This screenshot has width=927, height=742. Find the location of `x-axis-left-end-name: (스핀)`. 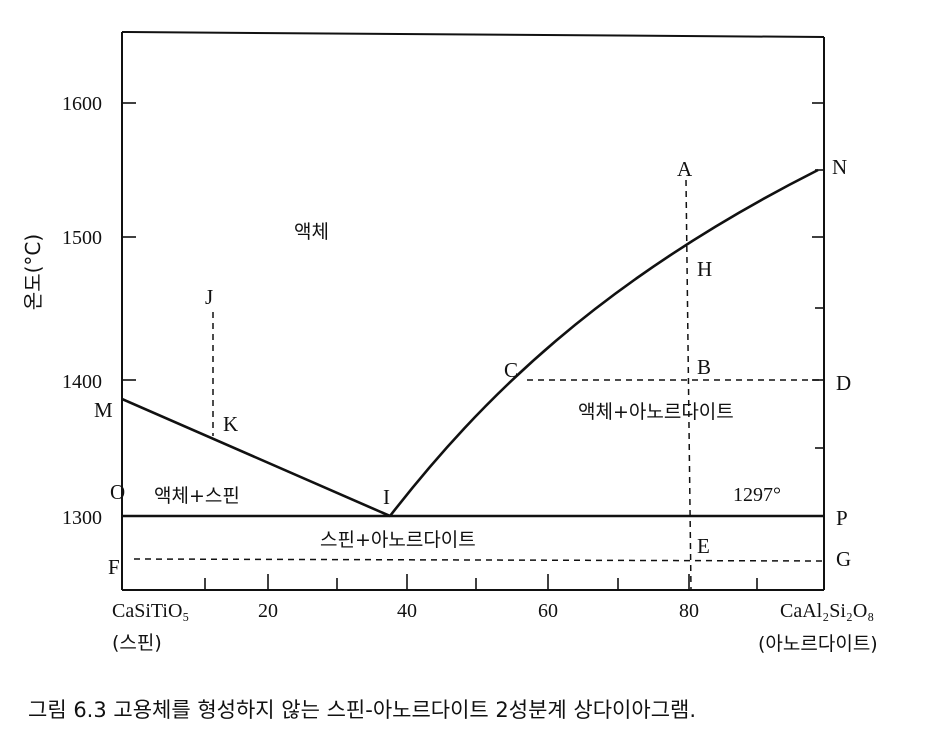

x-axis-left-end-name: (스핀) is located at coordinates (137, 643).